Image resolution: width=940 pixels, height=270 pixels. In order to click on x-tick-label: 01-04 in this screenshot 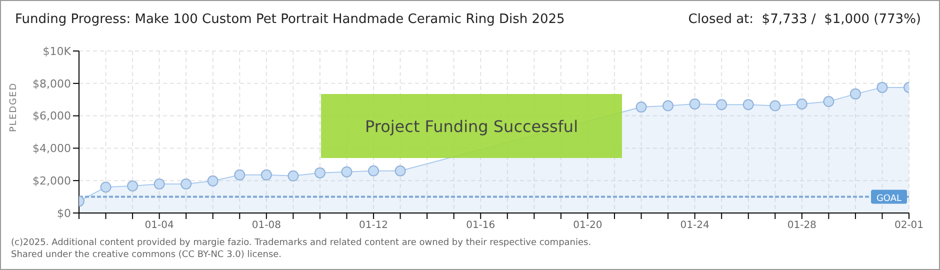, I will do `click(159, 226)`.